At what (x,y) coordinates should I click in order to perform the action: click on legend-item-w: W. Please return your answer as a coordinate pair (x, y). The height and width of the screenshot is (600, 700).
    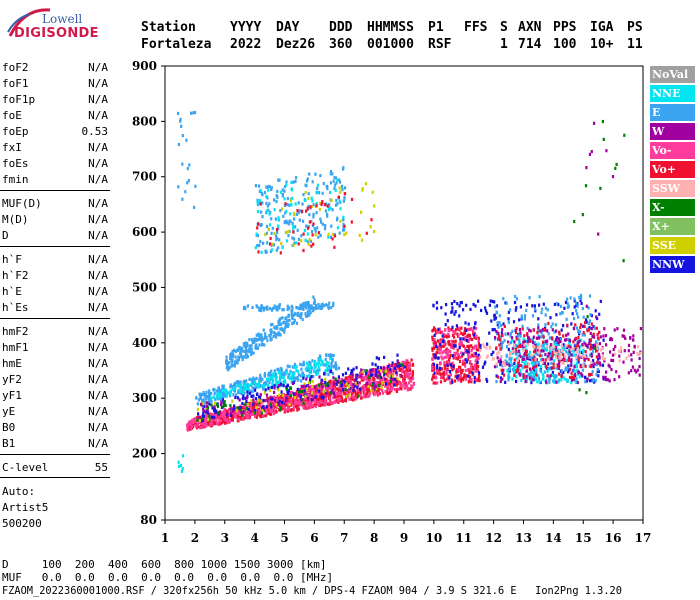
    Looking at the image, I should click on (672, 131).